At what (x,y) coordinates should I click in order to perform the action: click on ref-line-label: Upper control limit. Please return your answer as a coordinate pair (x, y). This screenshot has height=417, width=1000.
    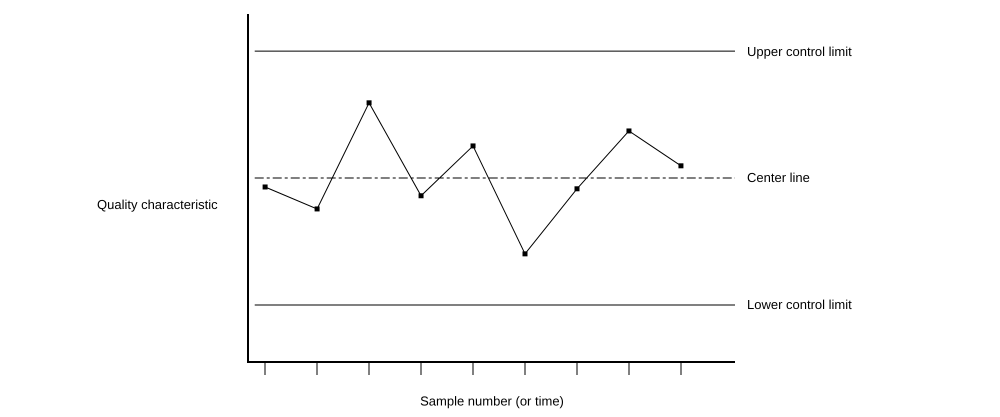
    Looking at the image, I should click on (799, 51).